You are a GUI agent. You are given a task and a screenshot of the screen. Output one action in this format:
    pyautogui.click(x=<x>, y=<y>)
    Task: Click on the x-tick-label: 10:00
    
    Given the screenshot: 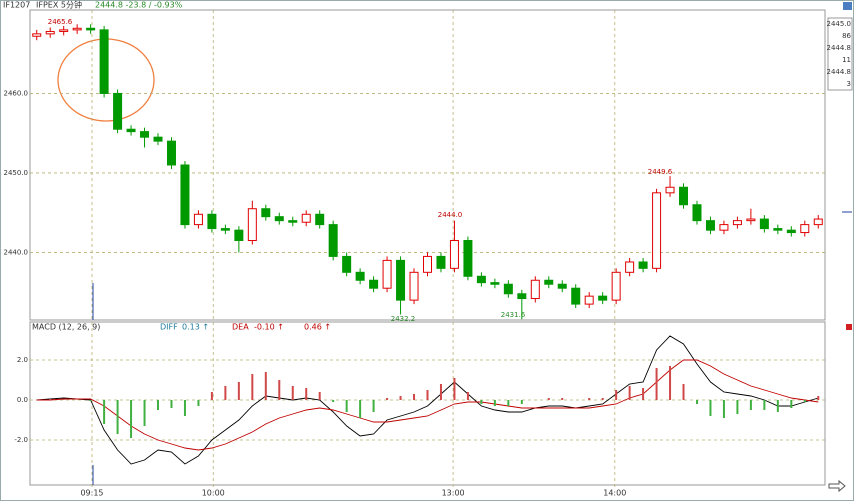 What is the action you would take?
    pyautogui.click(x=213, y=493)
    